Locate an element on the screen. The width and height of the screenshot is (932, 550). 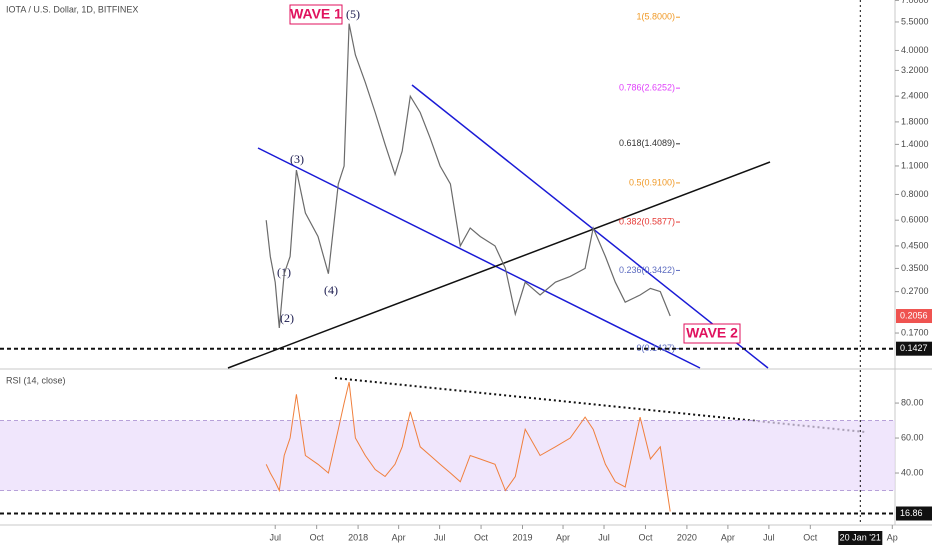
last-price is located at coordinates (914, 316).